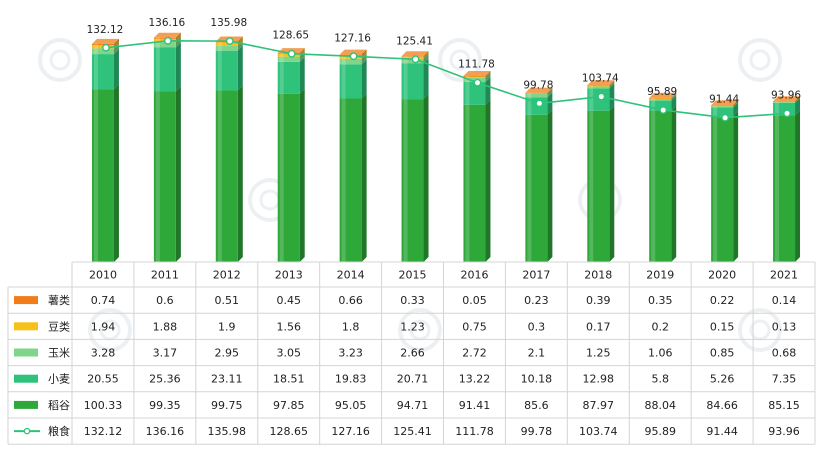 Image resolution: width=830 pixels, height=452 pixels. Describe the element at coordinates (600, 79) in the screenshot. I see `line-data-label: 103.74` at that location.